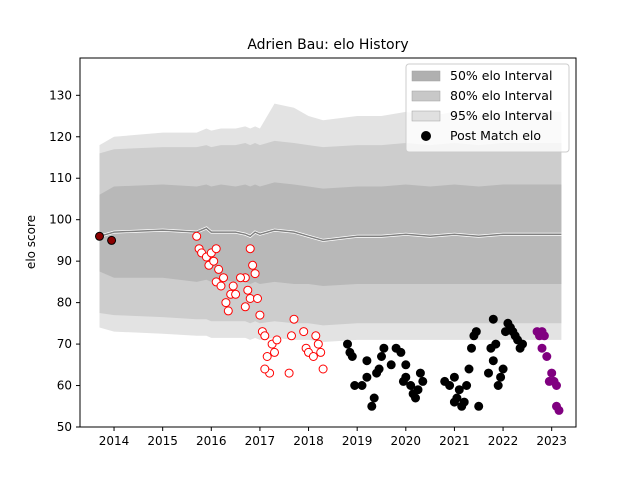 This screenshot has width=640, height=480. Describe the element at coordinates (333, 437) in the screenshot. I see `x-axis: 2014 2015 2016 2017 2018 2019 2020 2021 2022 2023` at that location.